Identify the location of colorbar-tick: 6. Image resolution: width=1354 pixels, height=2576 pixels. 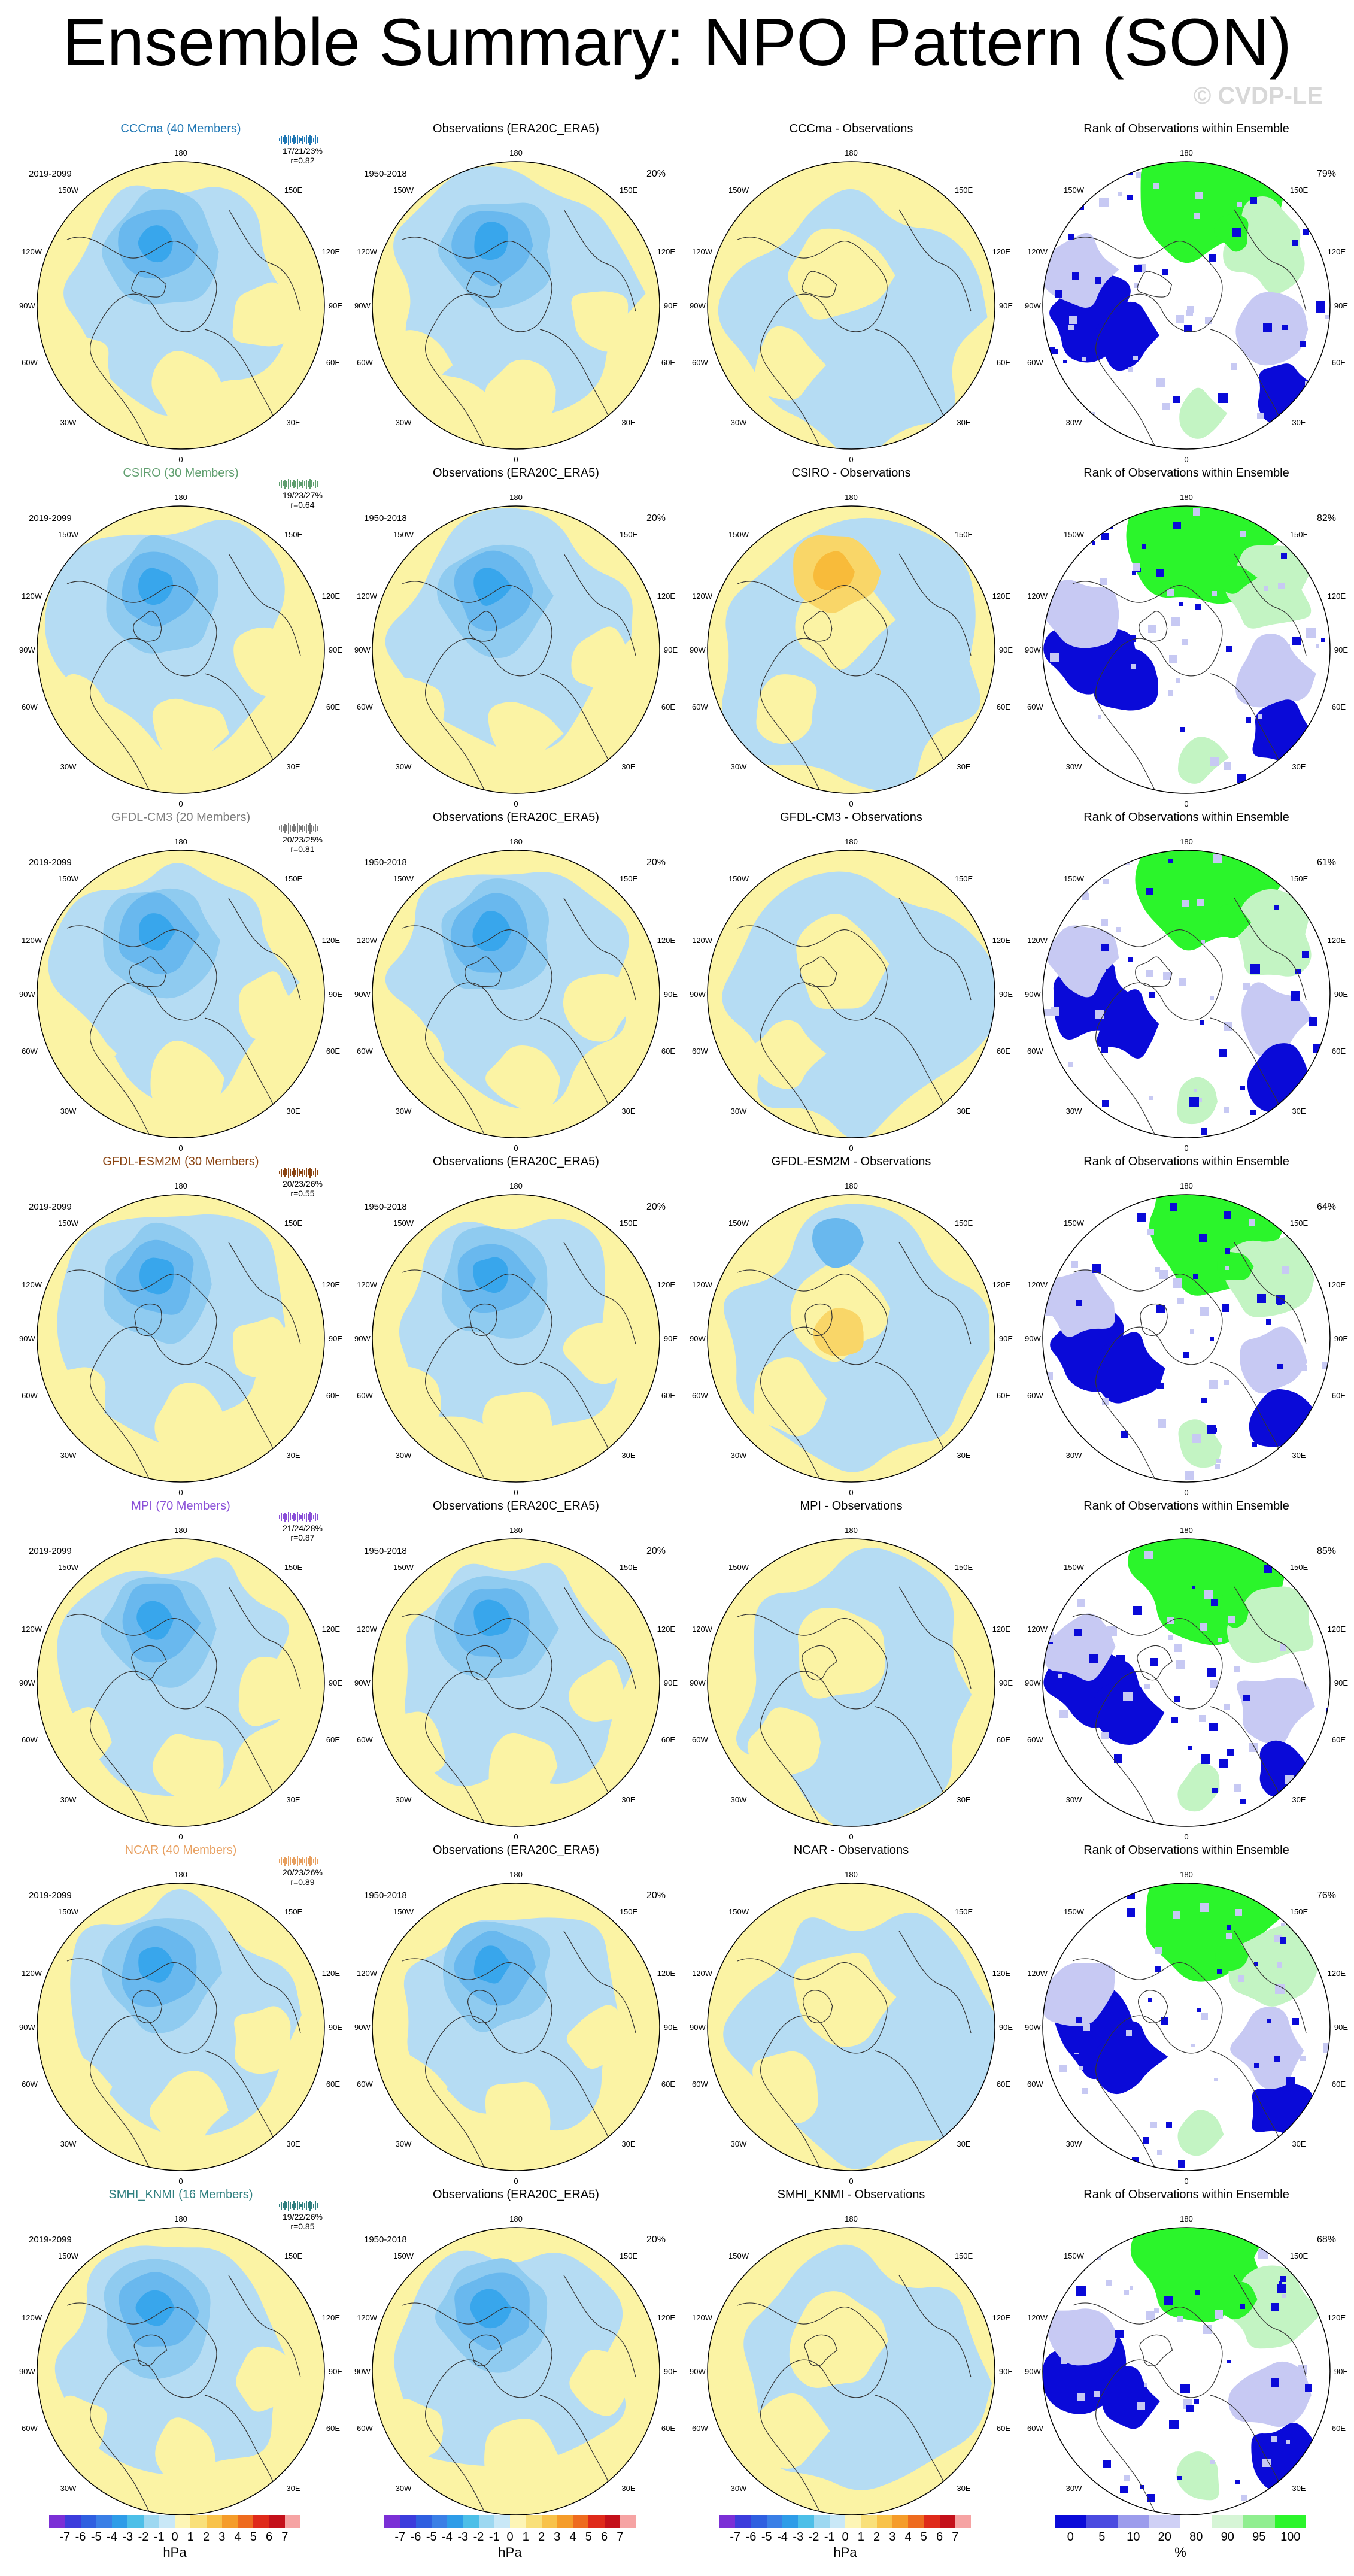
(269, 2537).